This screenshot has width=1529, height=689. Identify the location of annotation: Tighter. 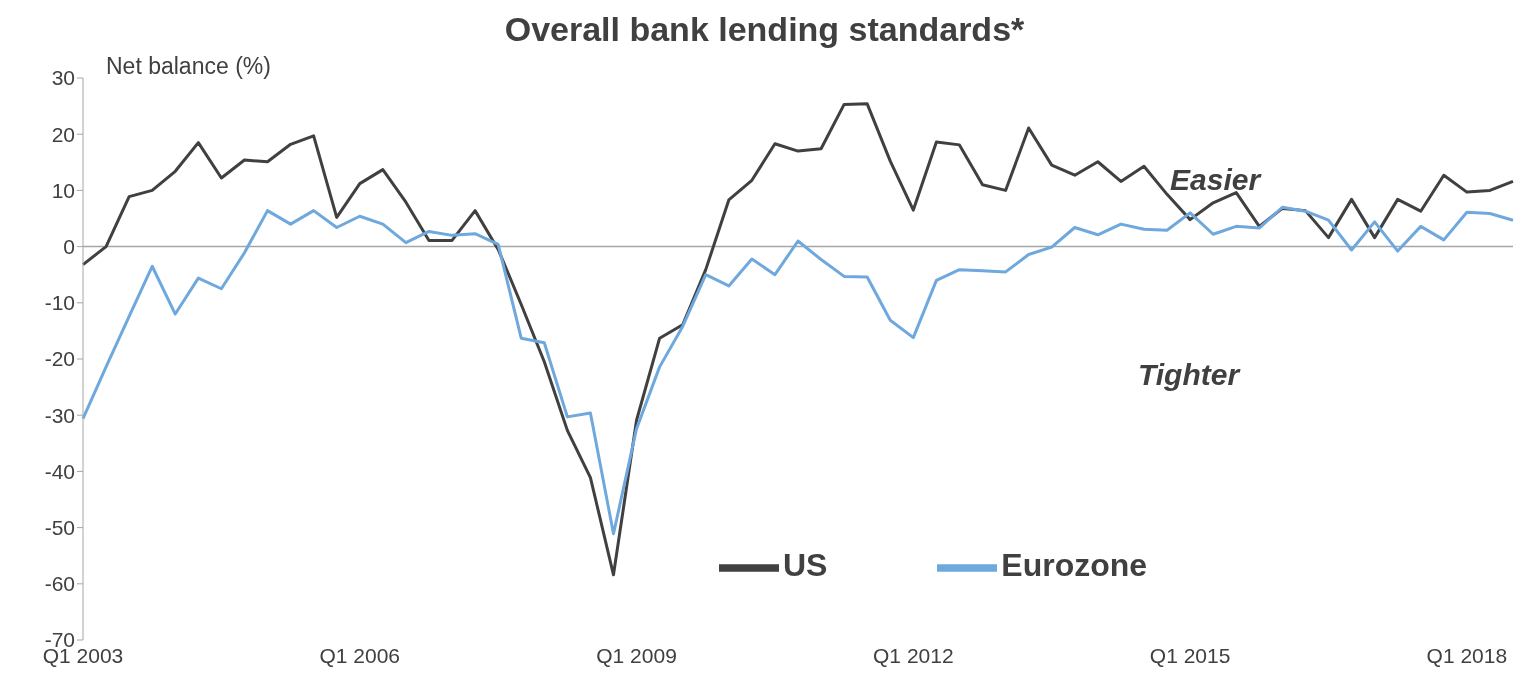
(1189, 375).